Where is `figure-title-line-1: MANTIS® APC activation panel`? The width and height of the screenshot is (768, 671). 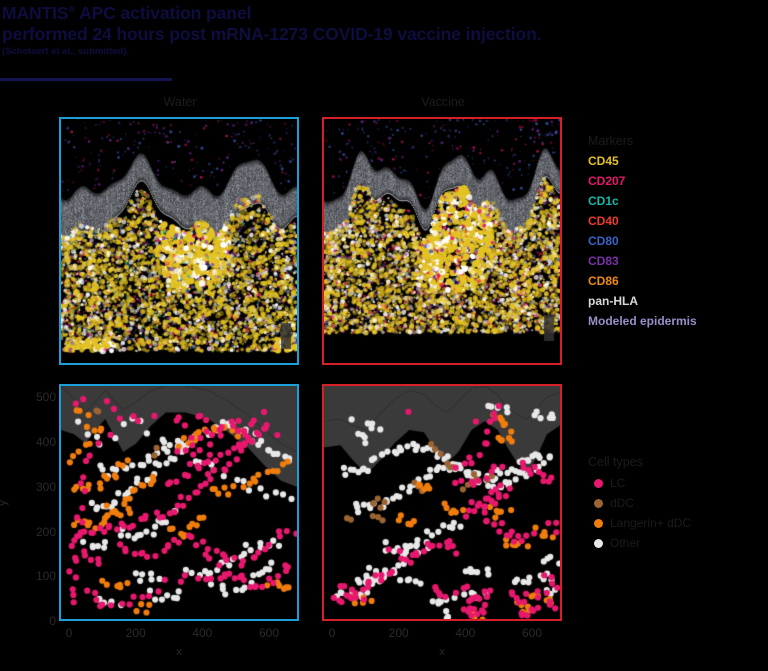 figure-title-line-1: MANTIS® APC activation panel is located at coordinates (126, 13).